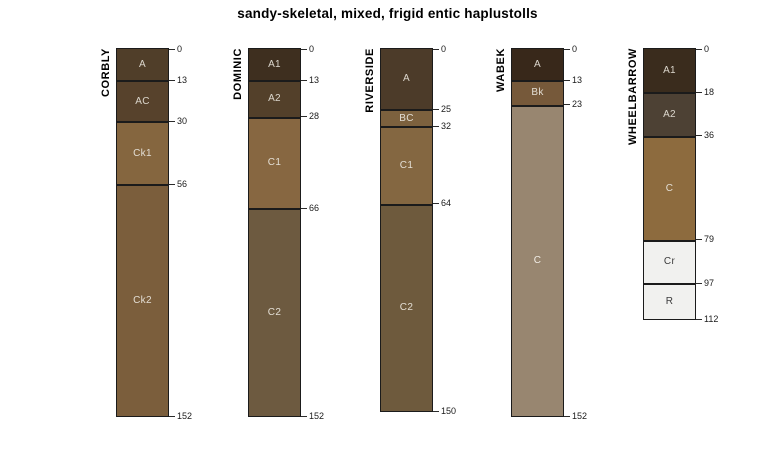  I want to click on profile-name: WABEK, so click(501, 70).